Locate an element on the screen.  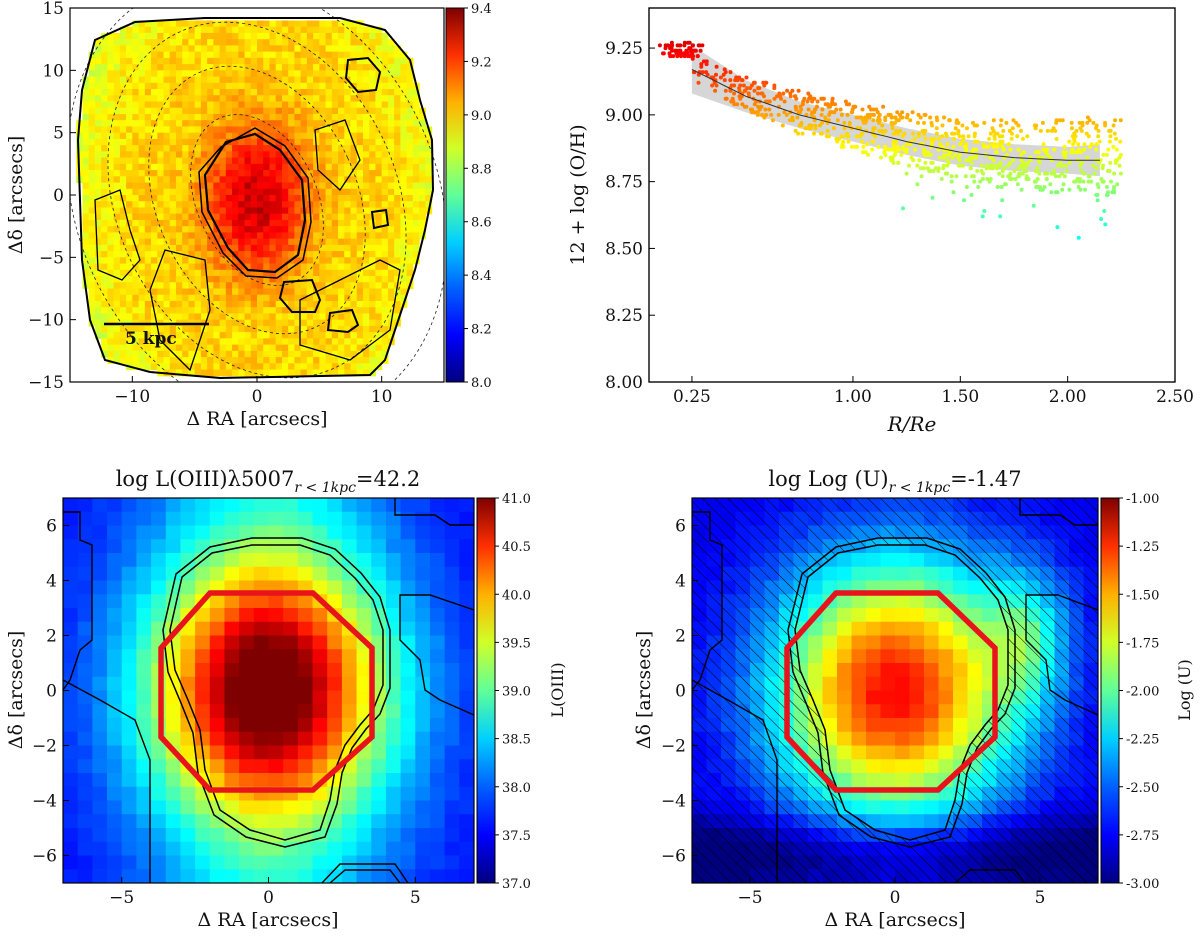
oiii-cbar-tick-label: 41.0 is located at coordinates (516, 499).